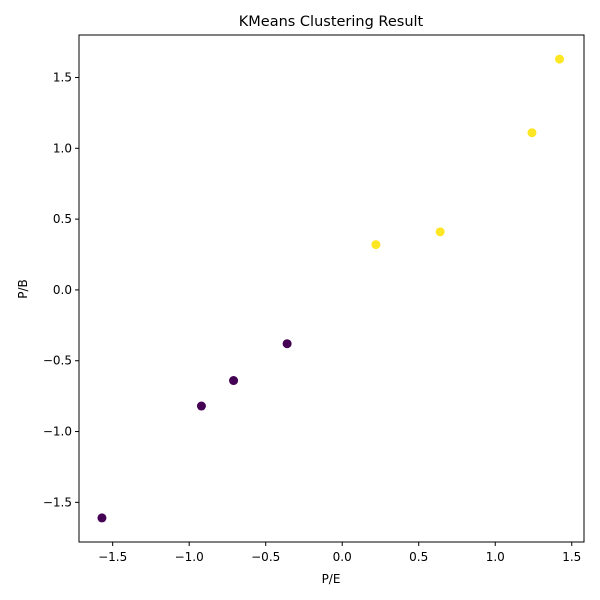 Image resolution: width=600 pixels, height=600 pixels. I want to click on x-tick-label: 1.0, so click(495, 557).